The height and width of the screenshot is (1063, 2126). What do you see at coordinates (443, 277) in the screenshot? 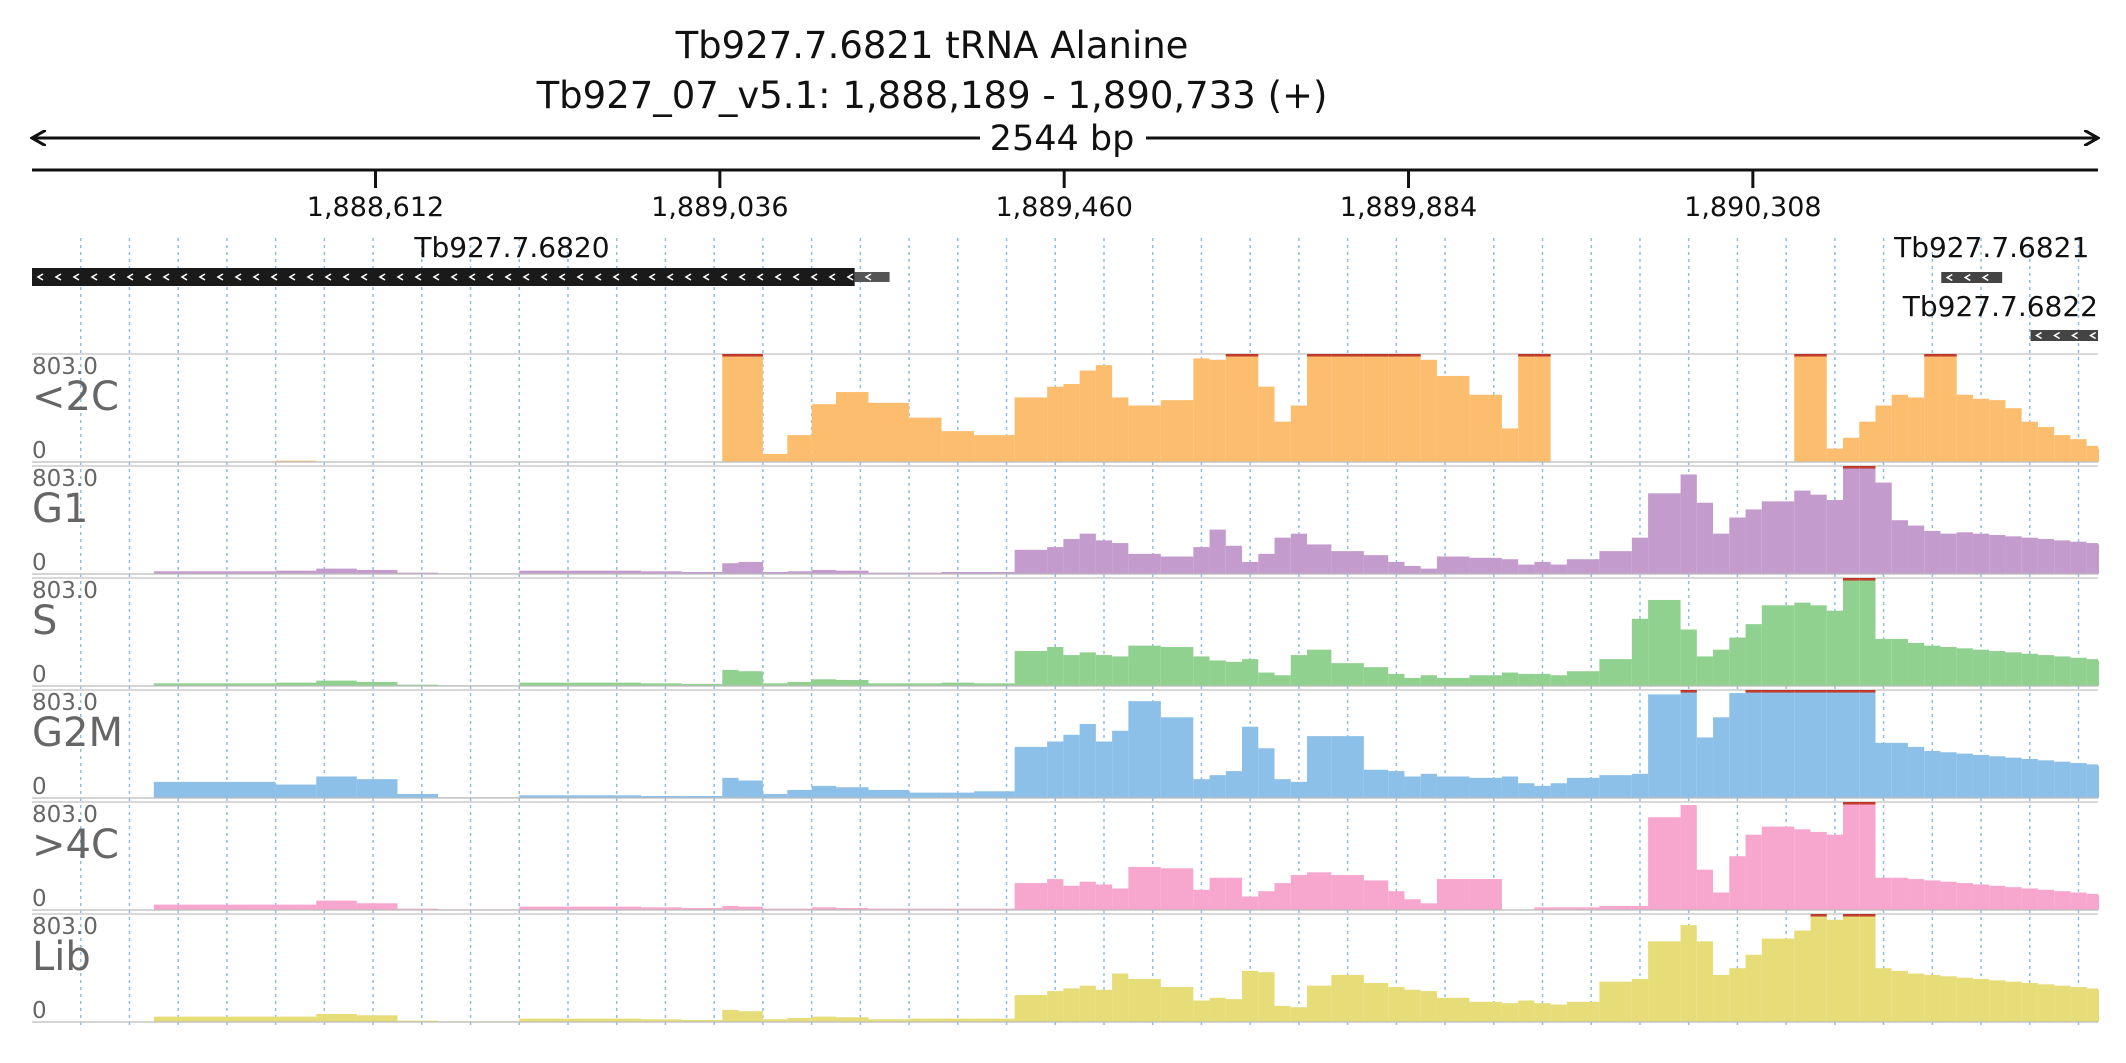
I see `gene-cds` at bounding box center [443, 277].